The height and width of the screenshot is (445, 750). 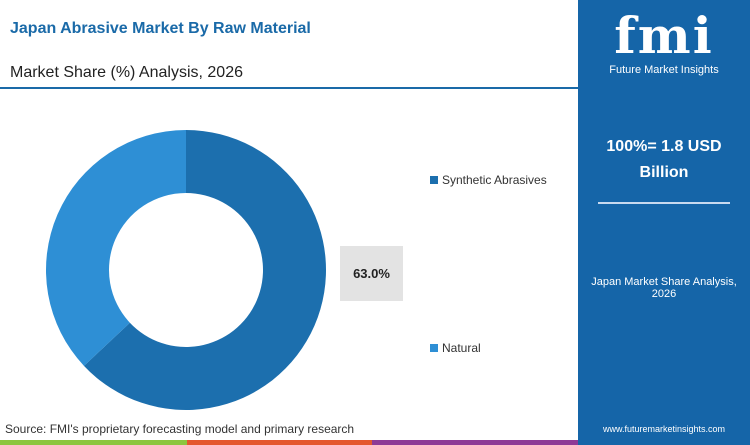 I want to click on market-total: 100%= 1.8 USD Billion, so click(x=664, y=160).